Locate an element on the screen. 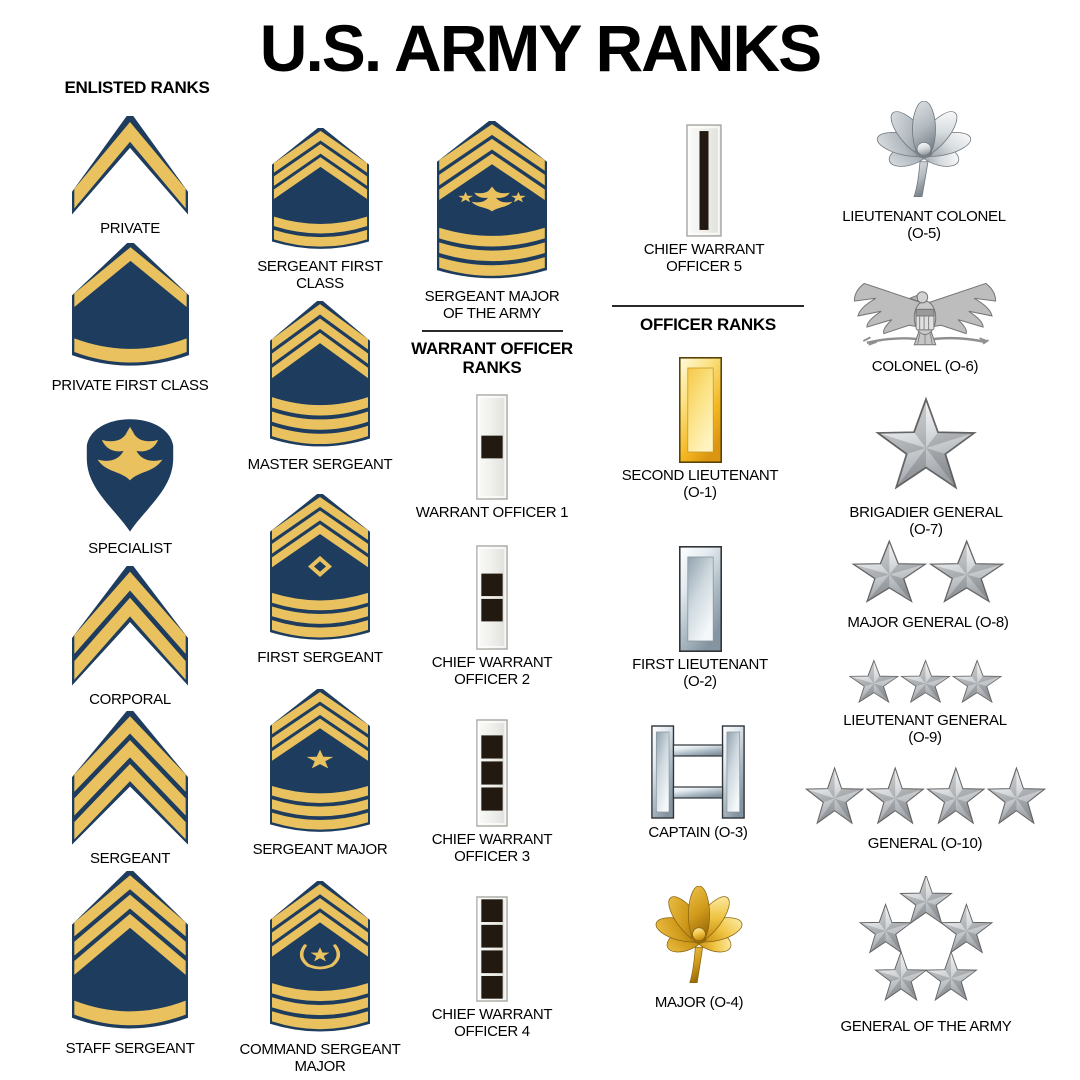  rank-label: CHIEF WARRANT OFFICER 3 is located at coordinates (492, 848).